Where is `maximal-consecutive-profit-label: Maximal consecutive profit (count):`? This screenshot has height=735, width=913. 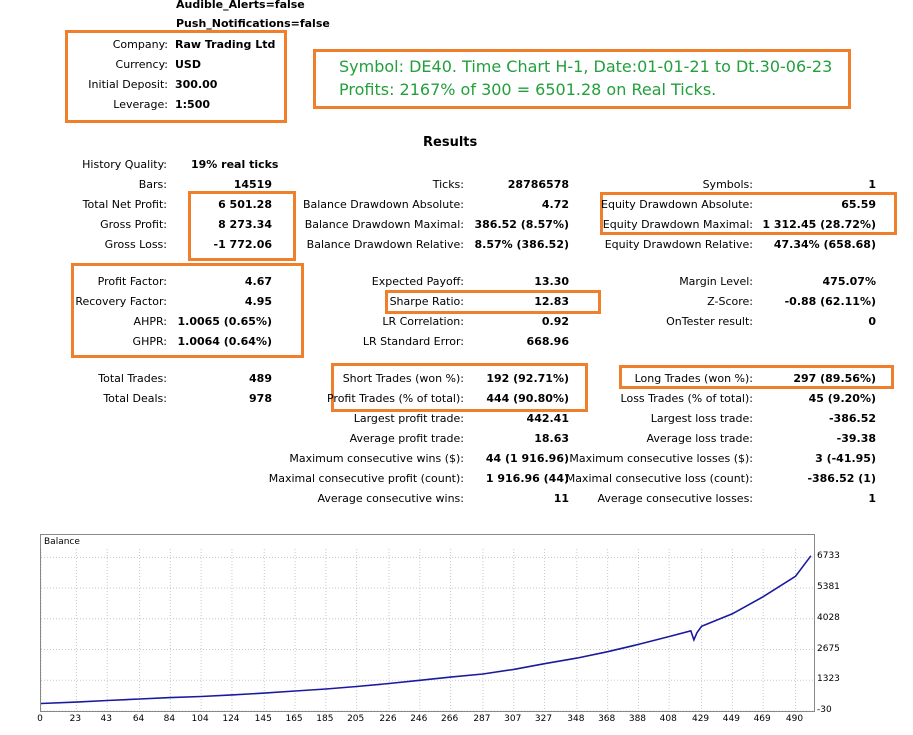 maximal-consecutive-profit-label: Maximal consecutive profit (count): is located at coordinates (366, 478).